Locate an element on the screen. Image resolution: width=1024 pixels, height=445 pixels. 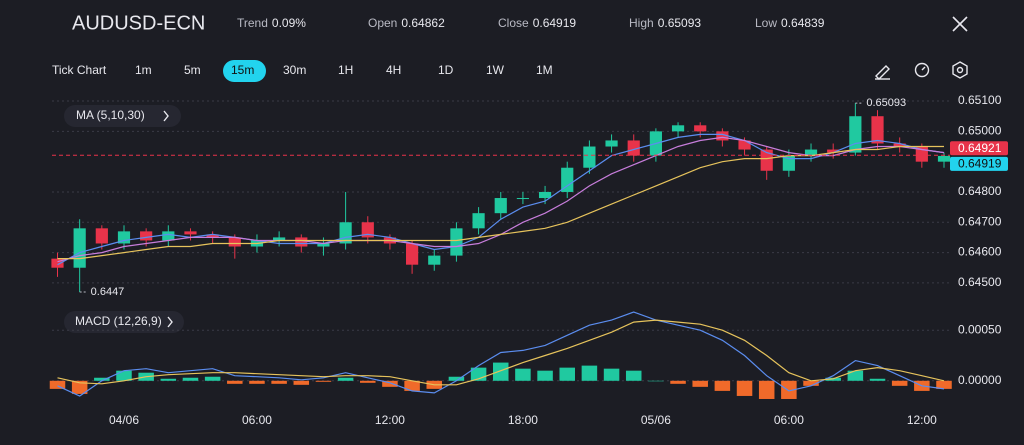
stat-label: Trend is located at coordinates (252, 23).